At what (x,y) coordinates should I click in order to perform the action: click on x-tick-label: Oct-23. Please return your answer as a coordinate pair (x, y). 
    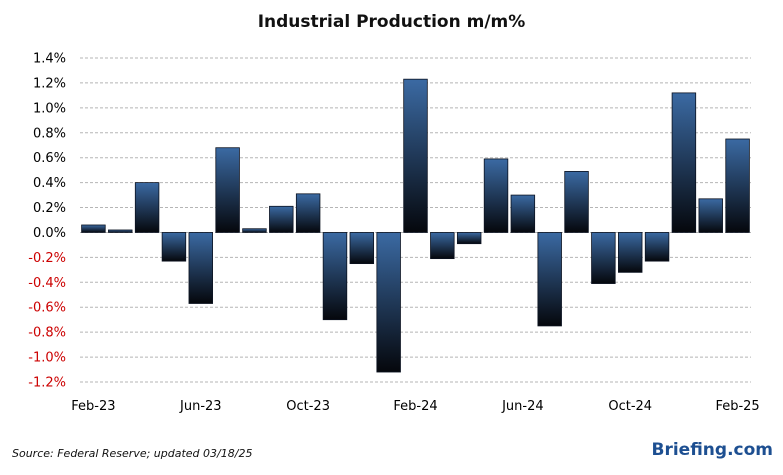
    Looking at the image, I should click on (308, 406).